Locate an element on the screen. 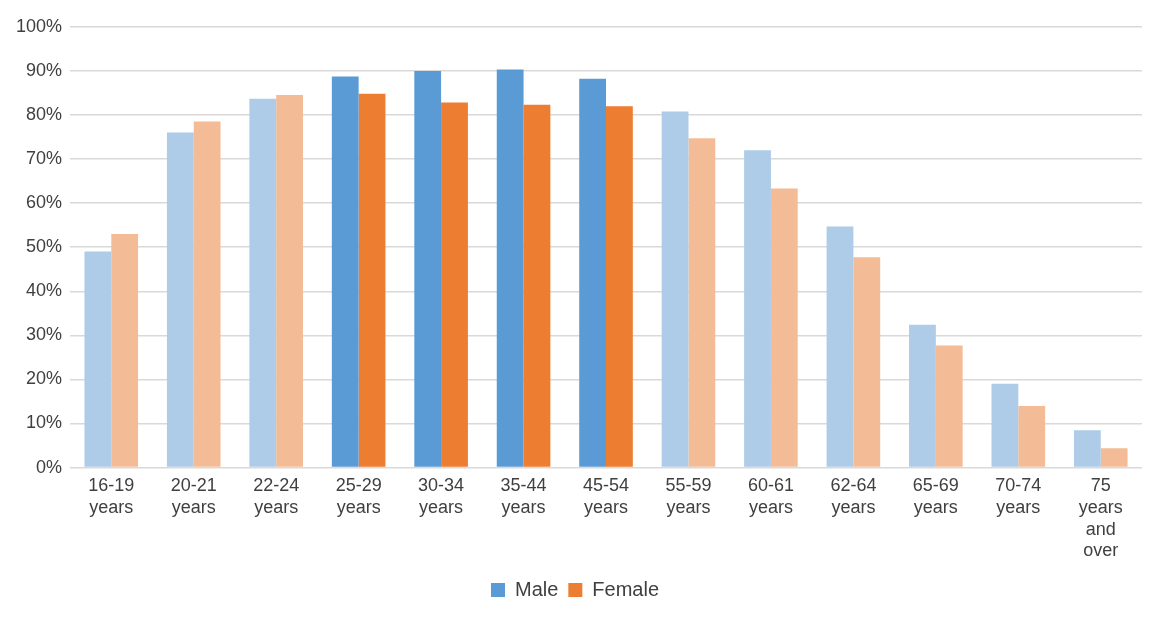  x-tick-label: 65-69 years is located at coordinates (935, 496).